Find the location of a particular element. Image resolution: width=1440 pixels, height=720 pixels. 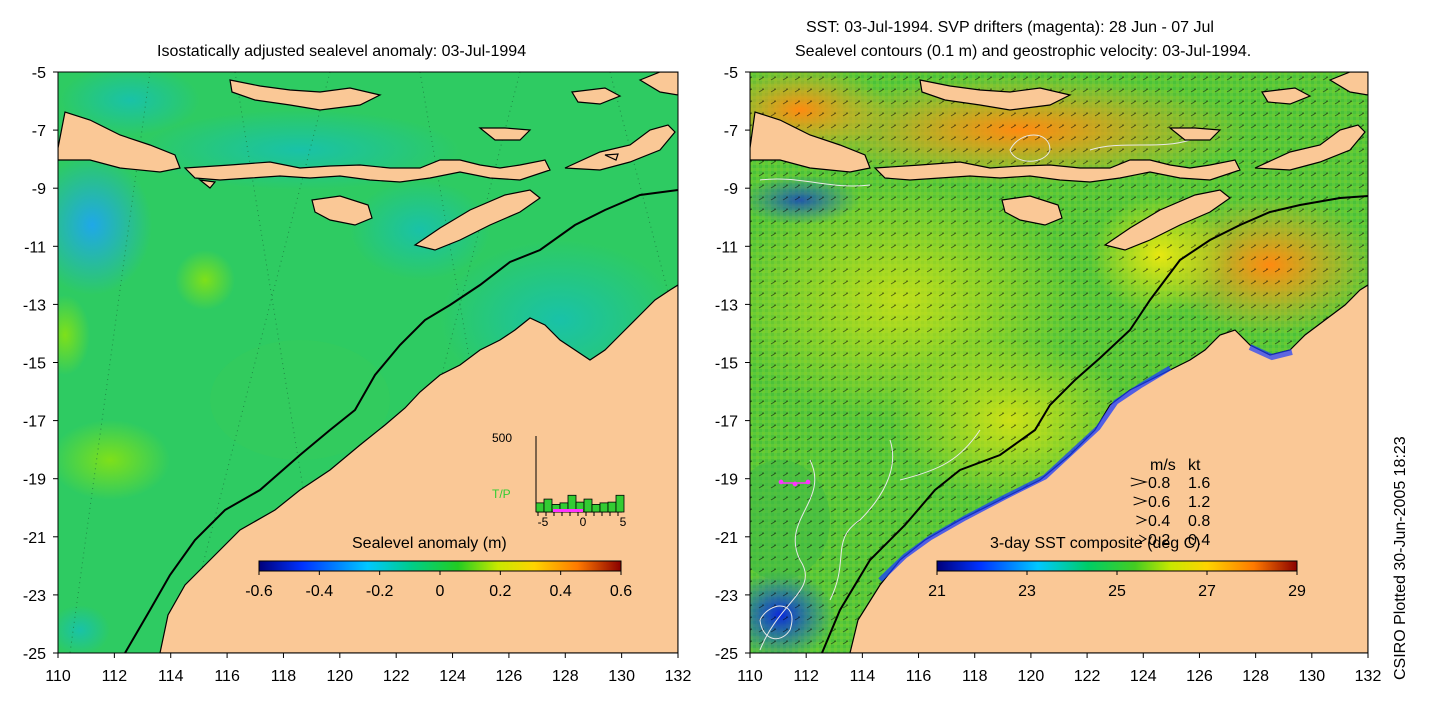

right-colorbar-tick-label: 27 is located at coordinates (1207, 591).